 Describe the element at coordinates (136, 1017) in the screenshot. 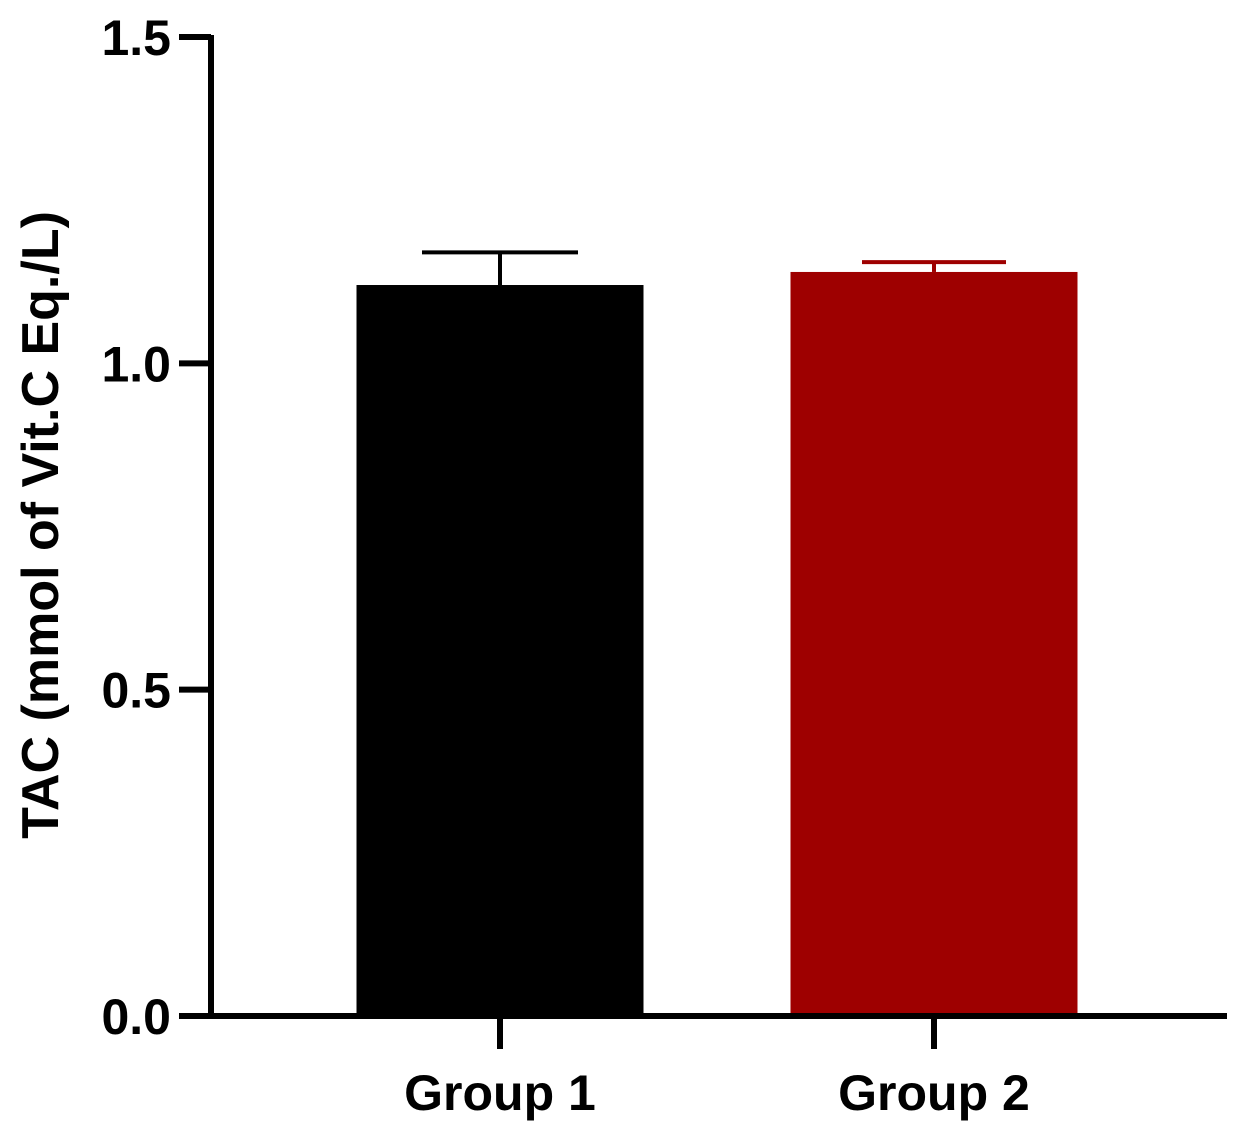

I see `y-tick-label: 0.0` at that location.